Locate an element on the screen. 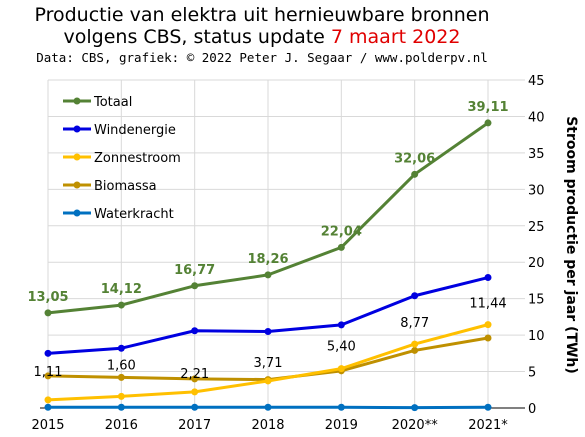 The height and width of the screenshot is (437, 585). y-tick-label: 30 is located at coordinates (536, 190).